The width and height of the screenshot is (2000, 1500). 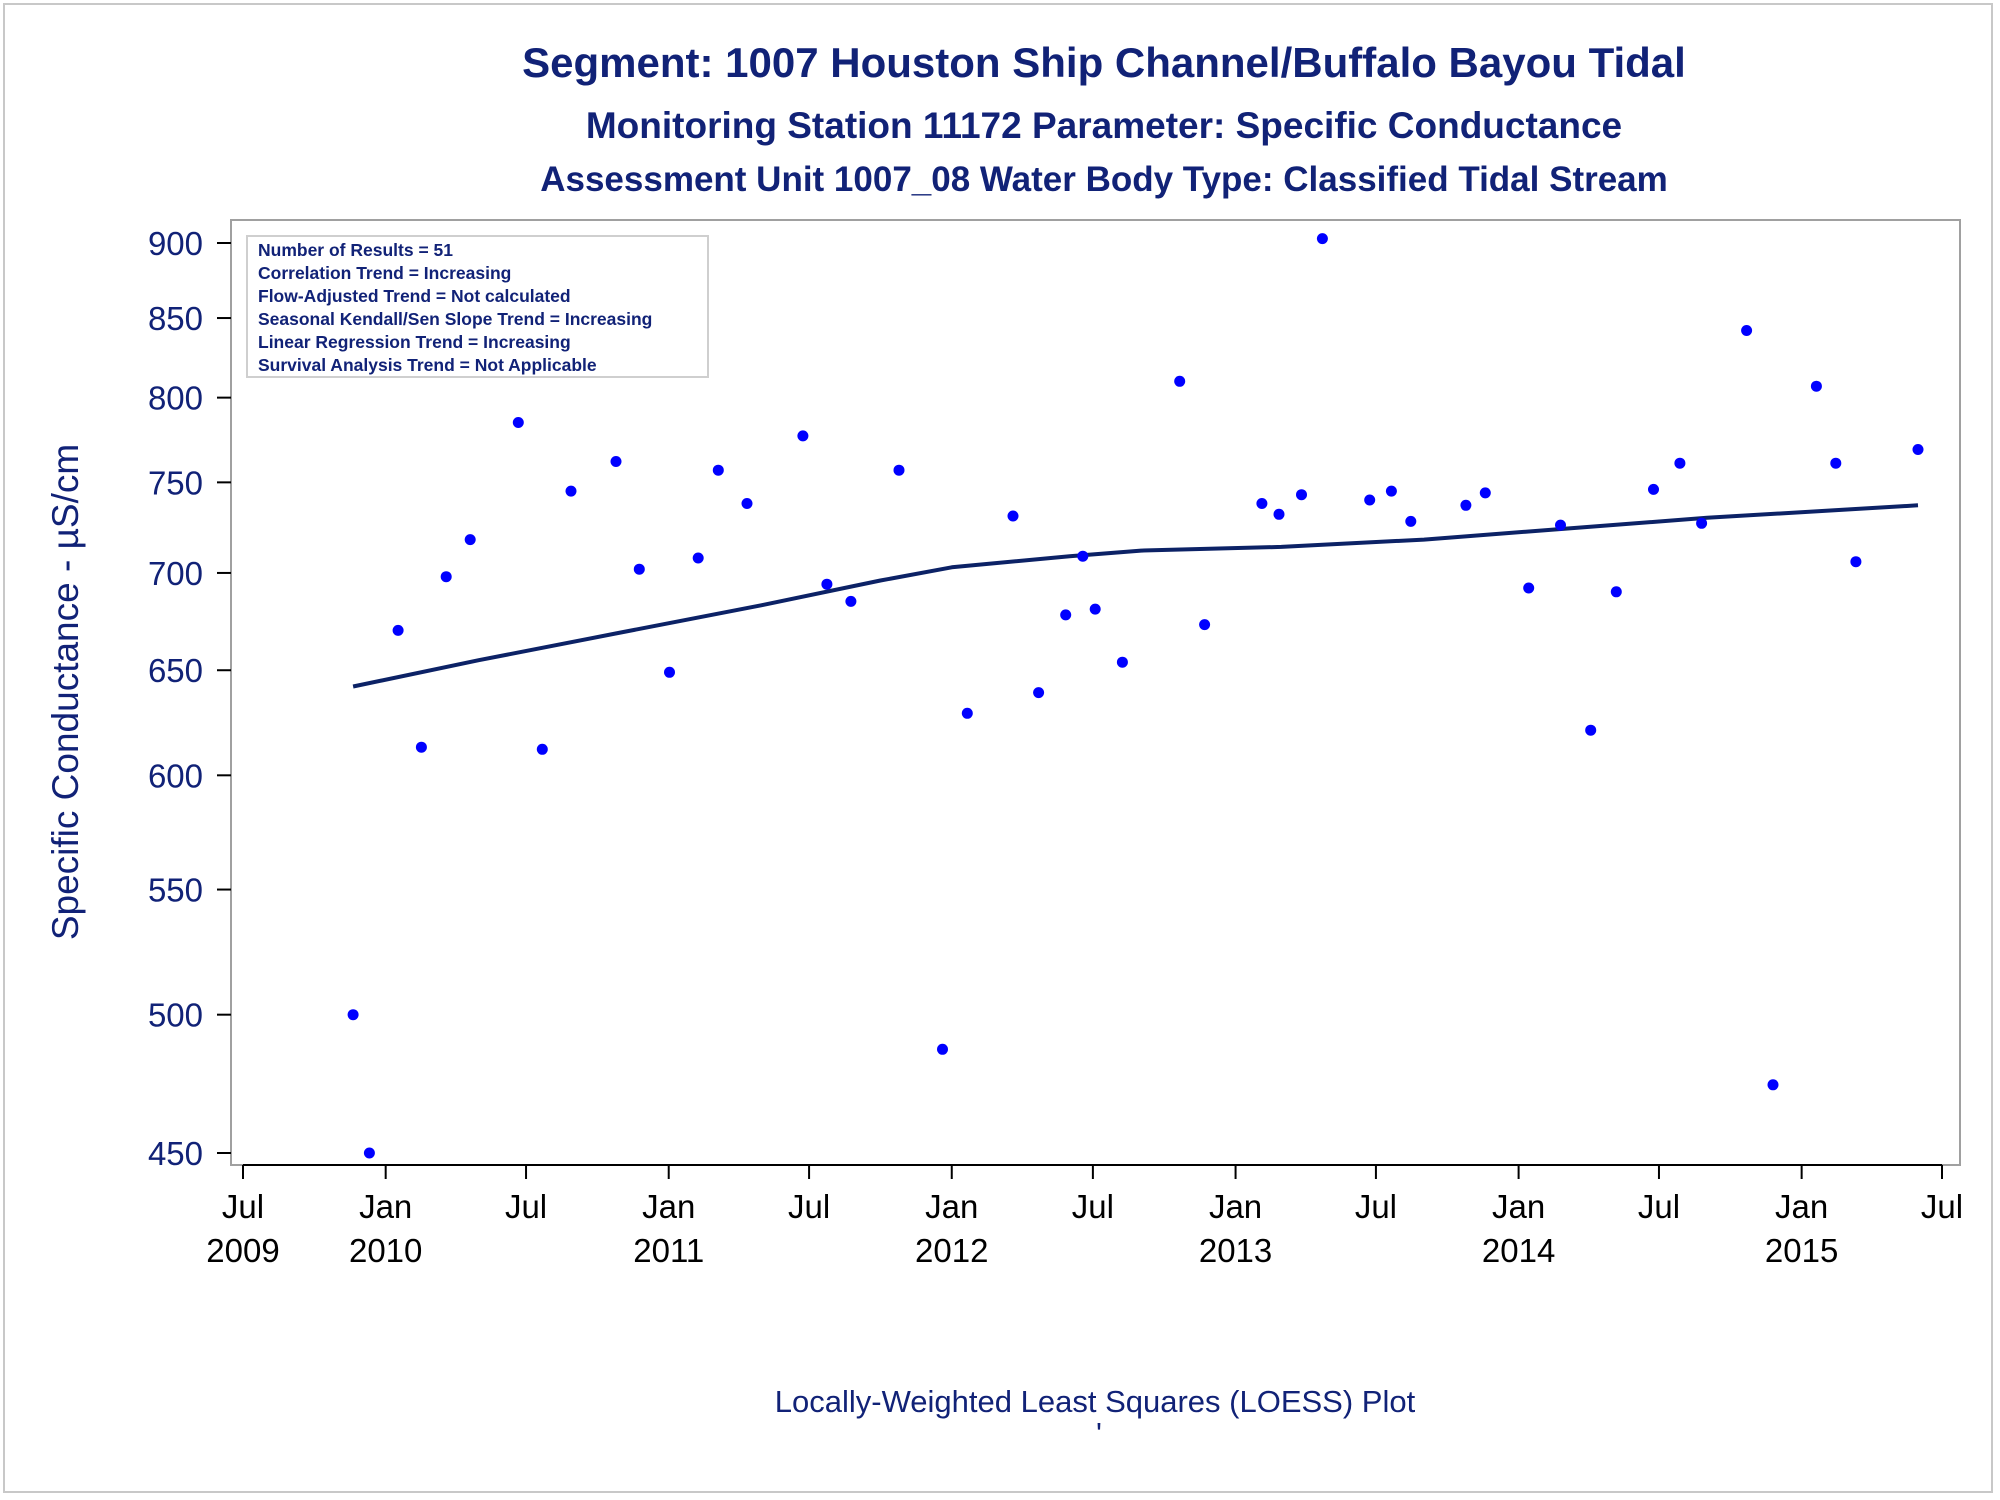 I want to click on stats-survival: Survival Analysis Trend = Not Applicable, so click(x=427, y=365).